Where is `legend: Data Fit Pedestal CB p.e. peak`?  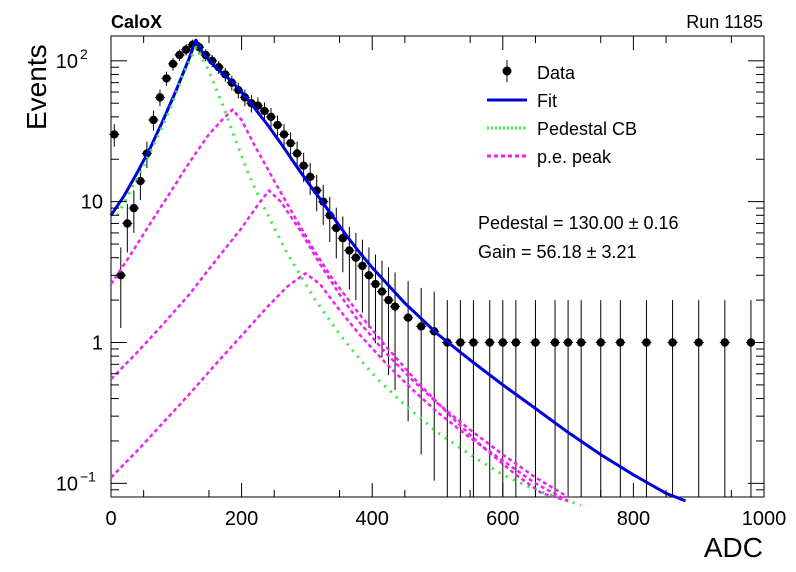
legend: Data Fit Pedestal CB p.e. peak is located at coordinates (562, 113).